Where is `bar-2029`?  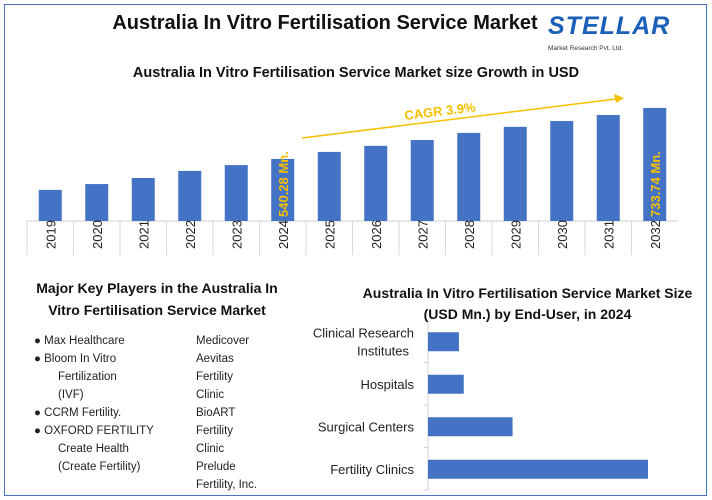
bar-2029 is located at coordinates (515, 173).